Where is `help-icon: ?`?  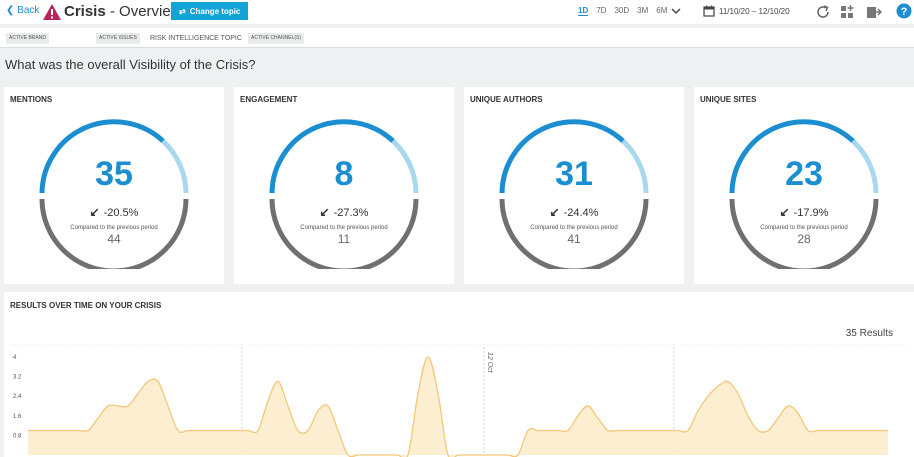
help-icon: ? is located at coordinates (904, 11).